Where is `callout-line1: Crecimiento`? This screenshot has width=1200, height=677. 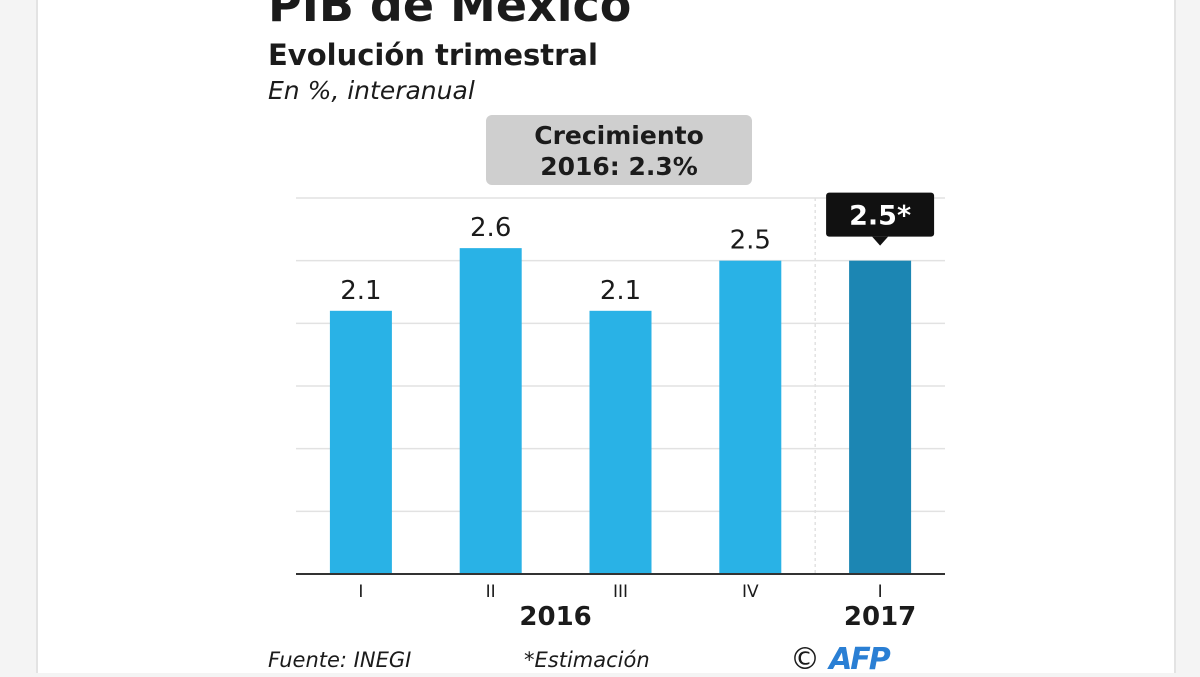 callout-line1: Crecimiento is located at coordinates (619, 135).